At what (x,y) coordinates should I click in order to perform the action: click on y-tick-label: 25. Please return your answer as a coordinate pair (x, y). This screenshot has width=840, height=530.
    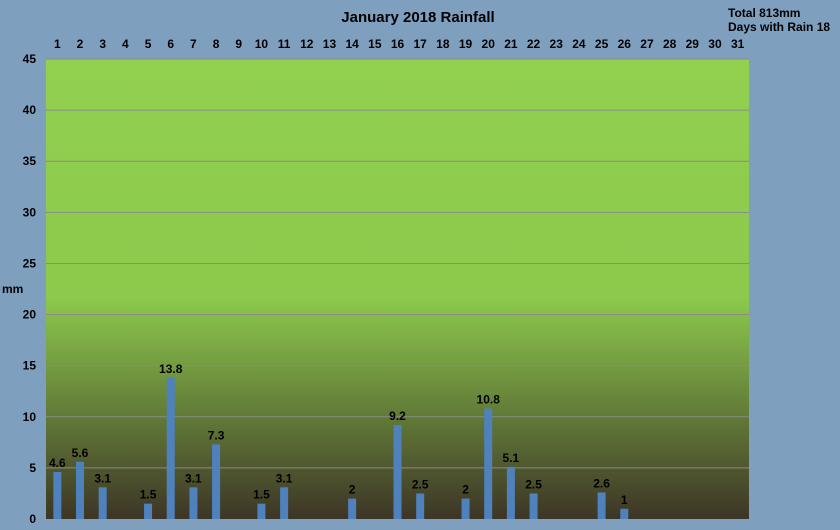
    Looking at the image, I should click on (30, 263).